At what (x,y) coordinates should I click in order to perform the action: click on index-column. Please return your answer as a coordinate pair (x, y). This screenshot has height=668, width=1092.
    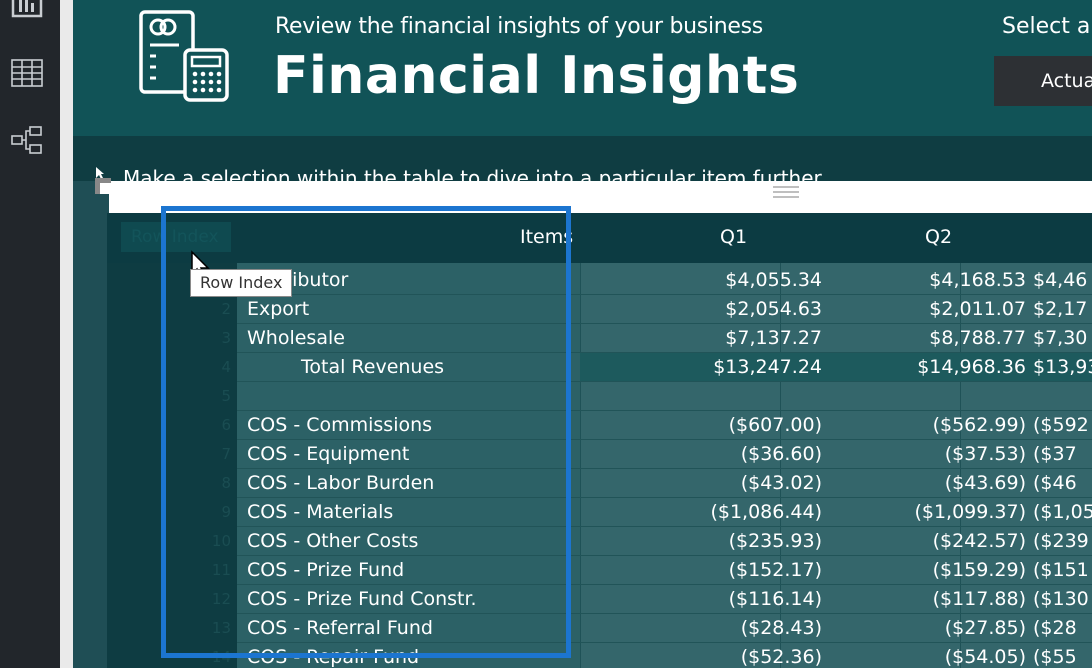
    Looking at the image, I should click on (172, 465).